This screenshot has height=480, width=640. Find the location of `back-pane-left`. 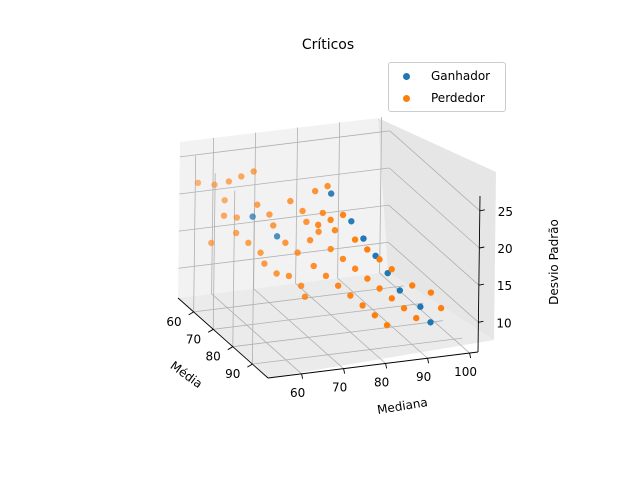

back-pane-left is located at coordinates (283, 208).